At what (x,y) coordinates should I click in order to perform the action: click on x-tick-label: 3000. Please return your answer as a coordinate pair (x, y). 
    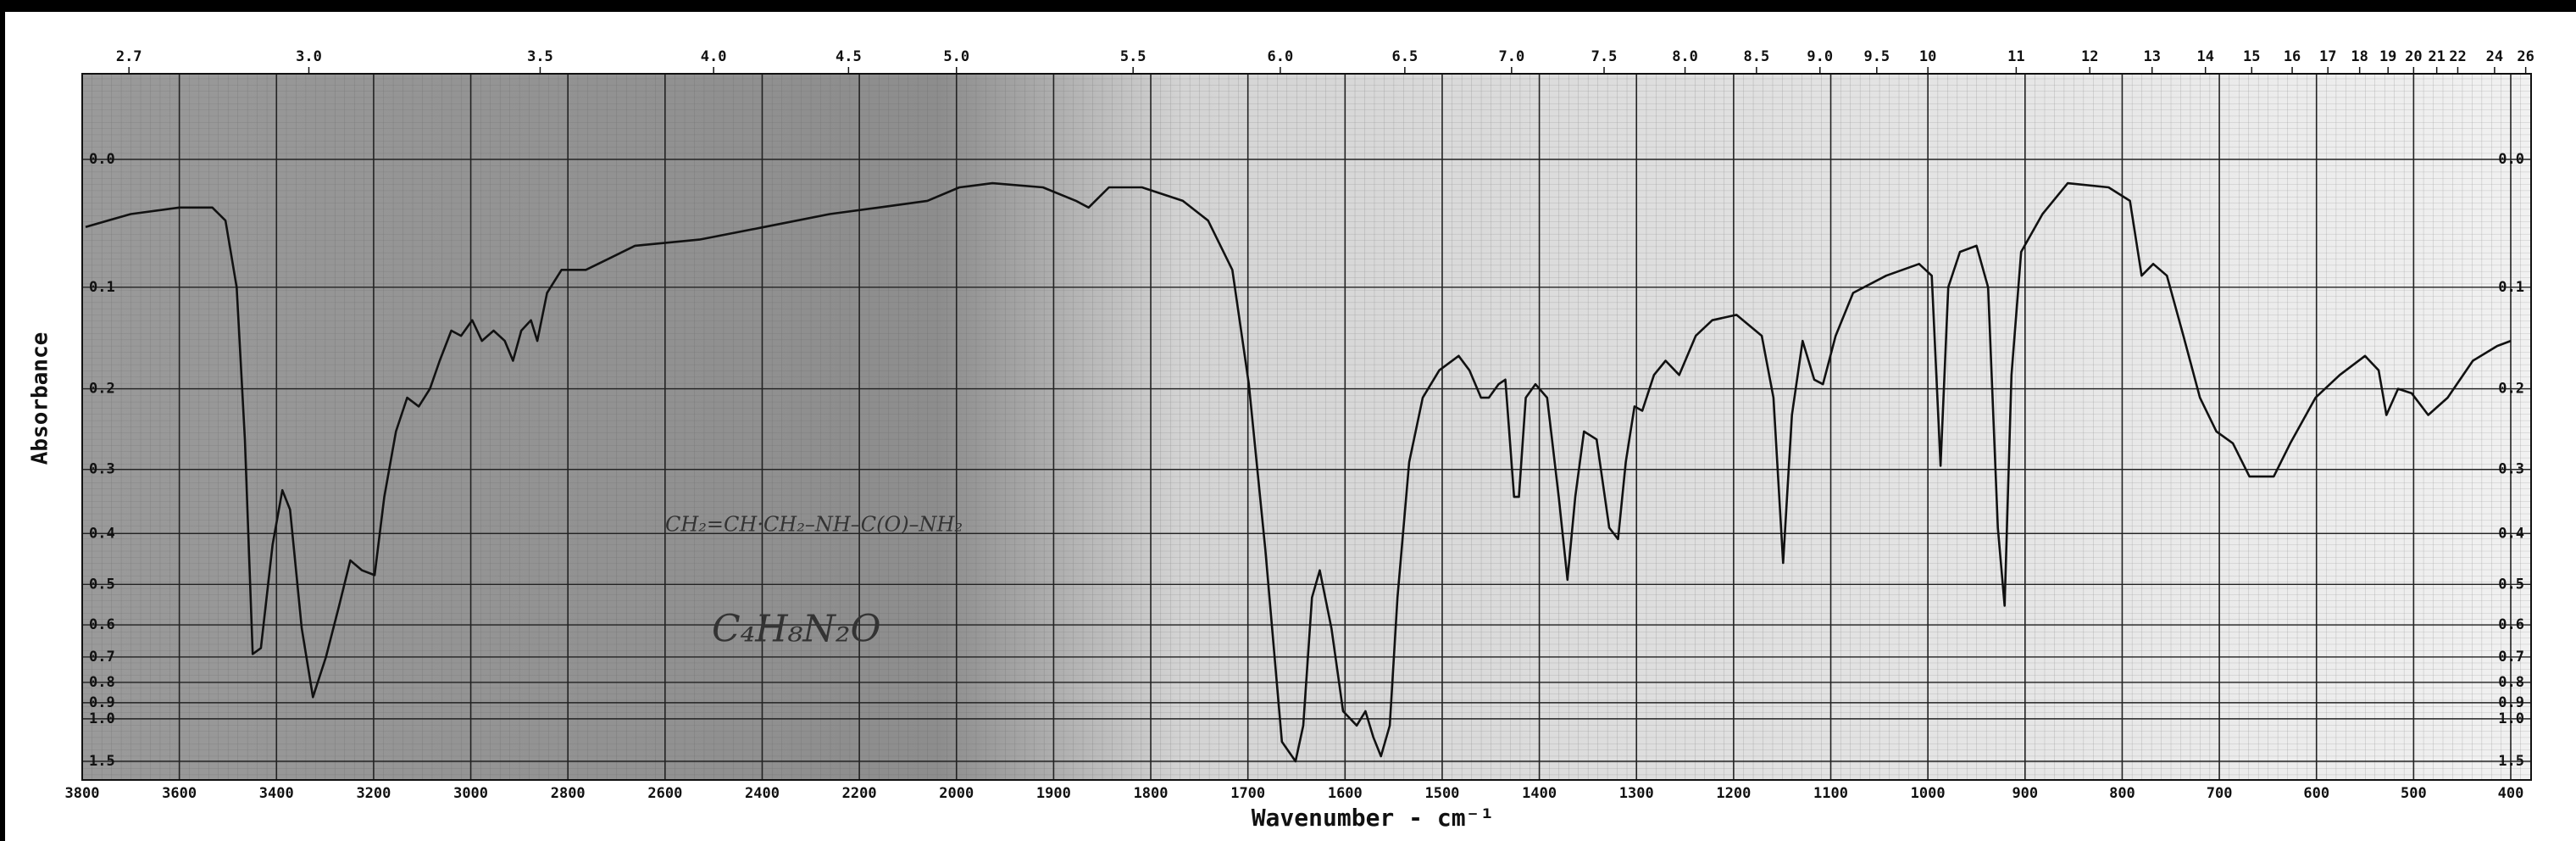
    Looking at the image, I should click on (470, 793).